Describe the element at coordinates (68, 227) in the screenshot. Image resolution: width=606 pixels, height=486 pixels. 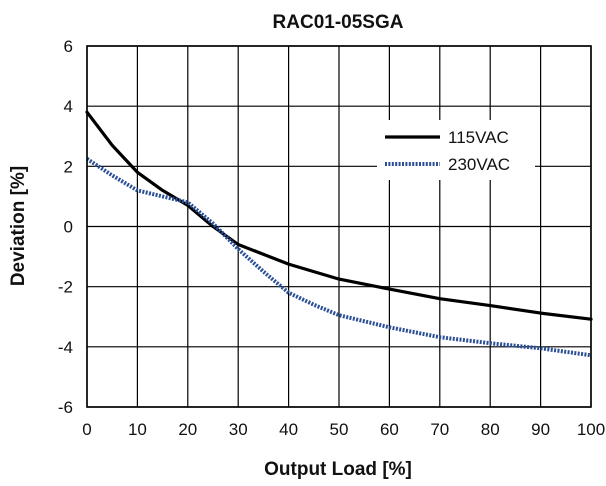
I see `y-tick-label: 0` at that location.